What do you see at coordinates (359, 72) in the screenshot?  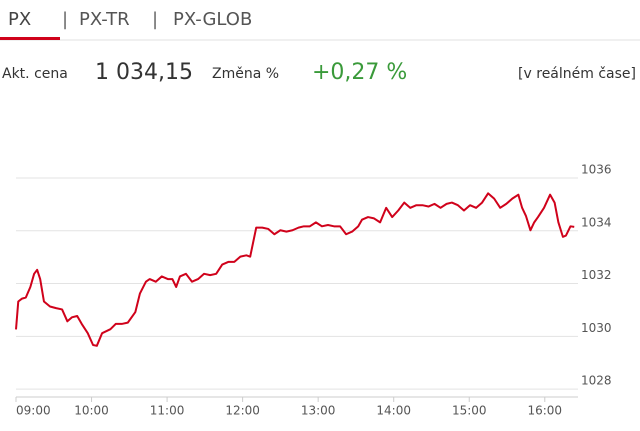 I see `change: +0,27 %` at bounding box center [359, 72].